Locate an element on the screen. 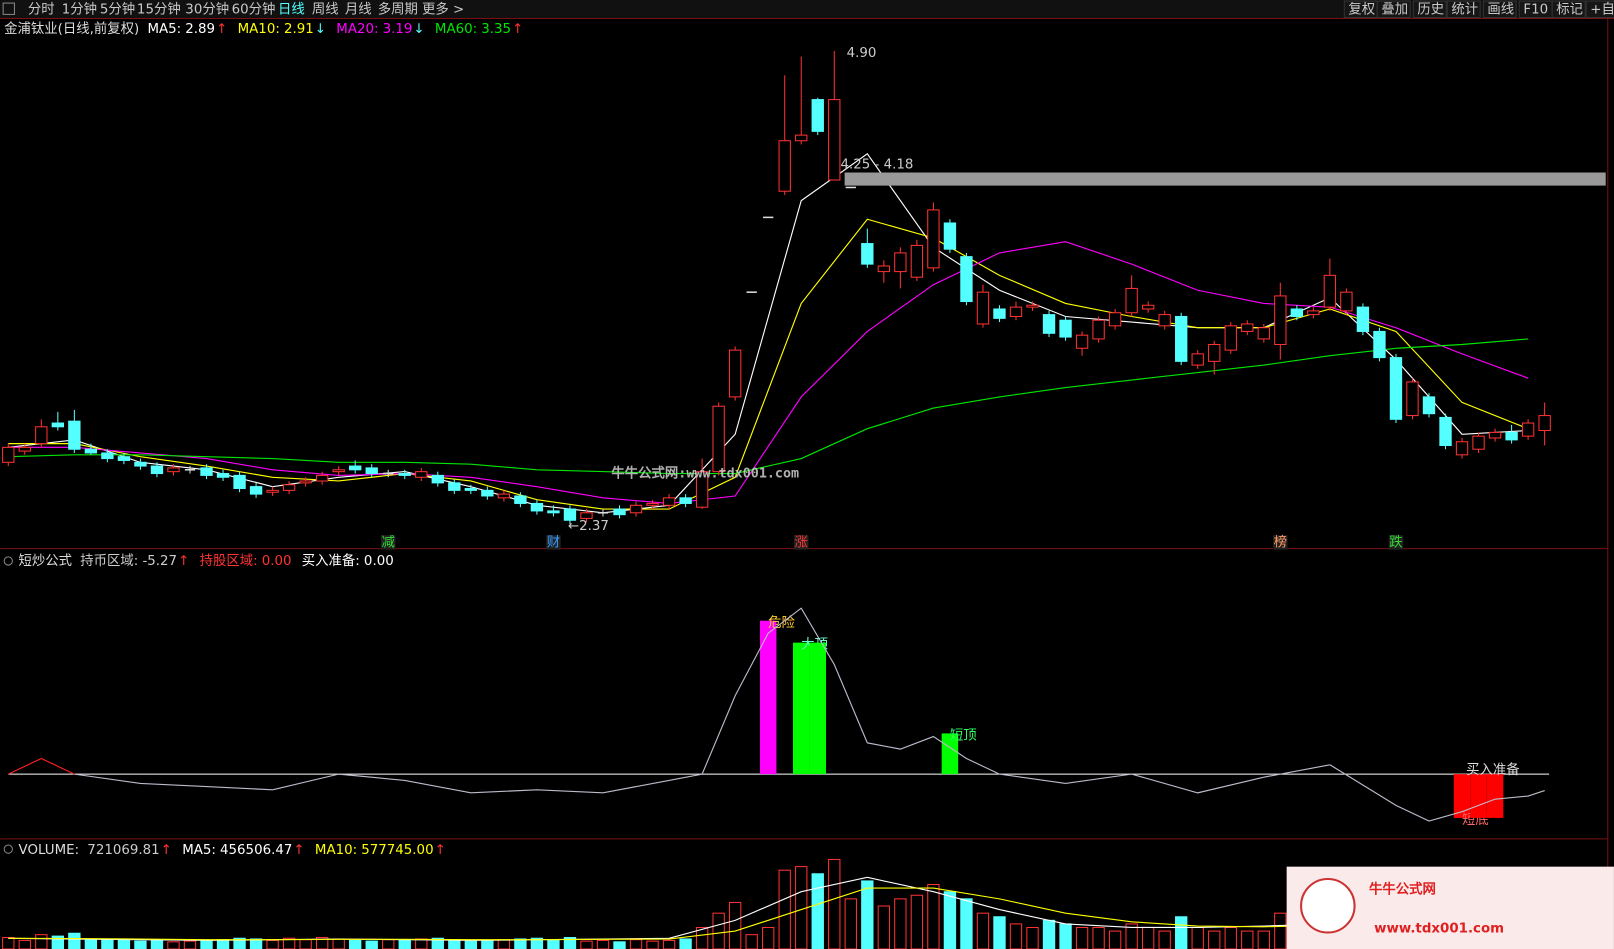 This screenshot has width=1614, height=949. toolbar-button-label: 标记 is located at coordinates (1569, 9).